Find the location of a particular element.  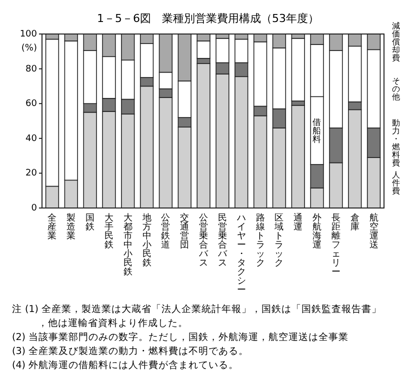

y-tick-label: 20 is located at coordinates (32, 173).